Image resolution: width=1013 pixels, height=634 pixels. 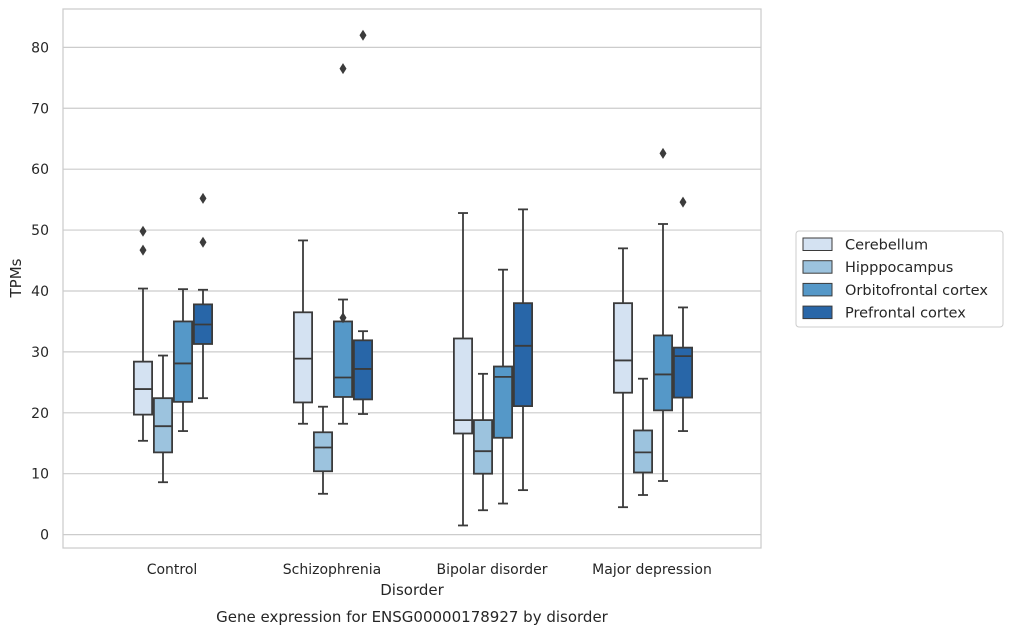 I want to click on y-tick-label: 70, so click(x=40, y=109).